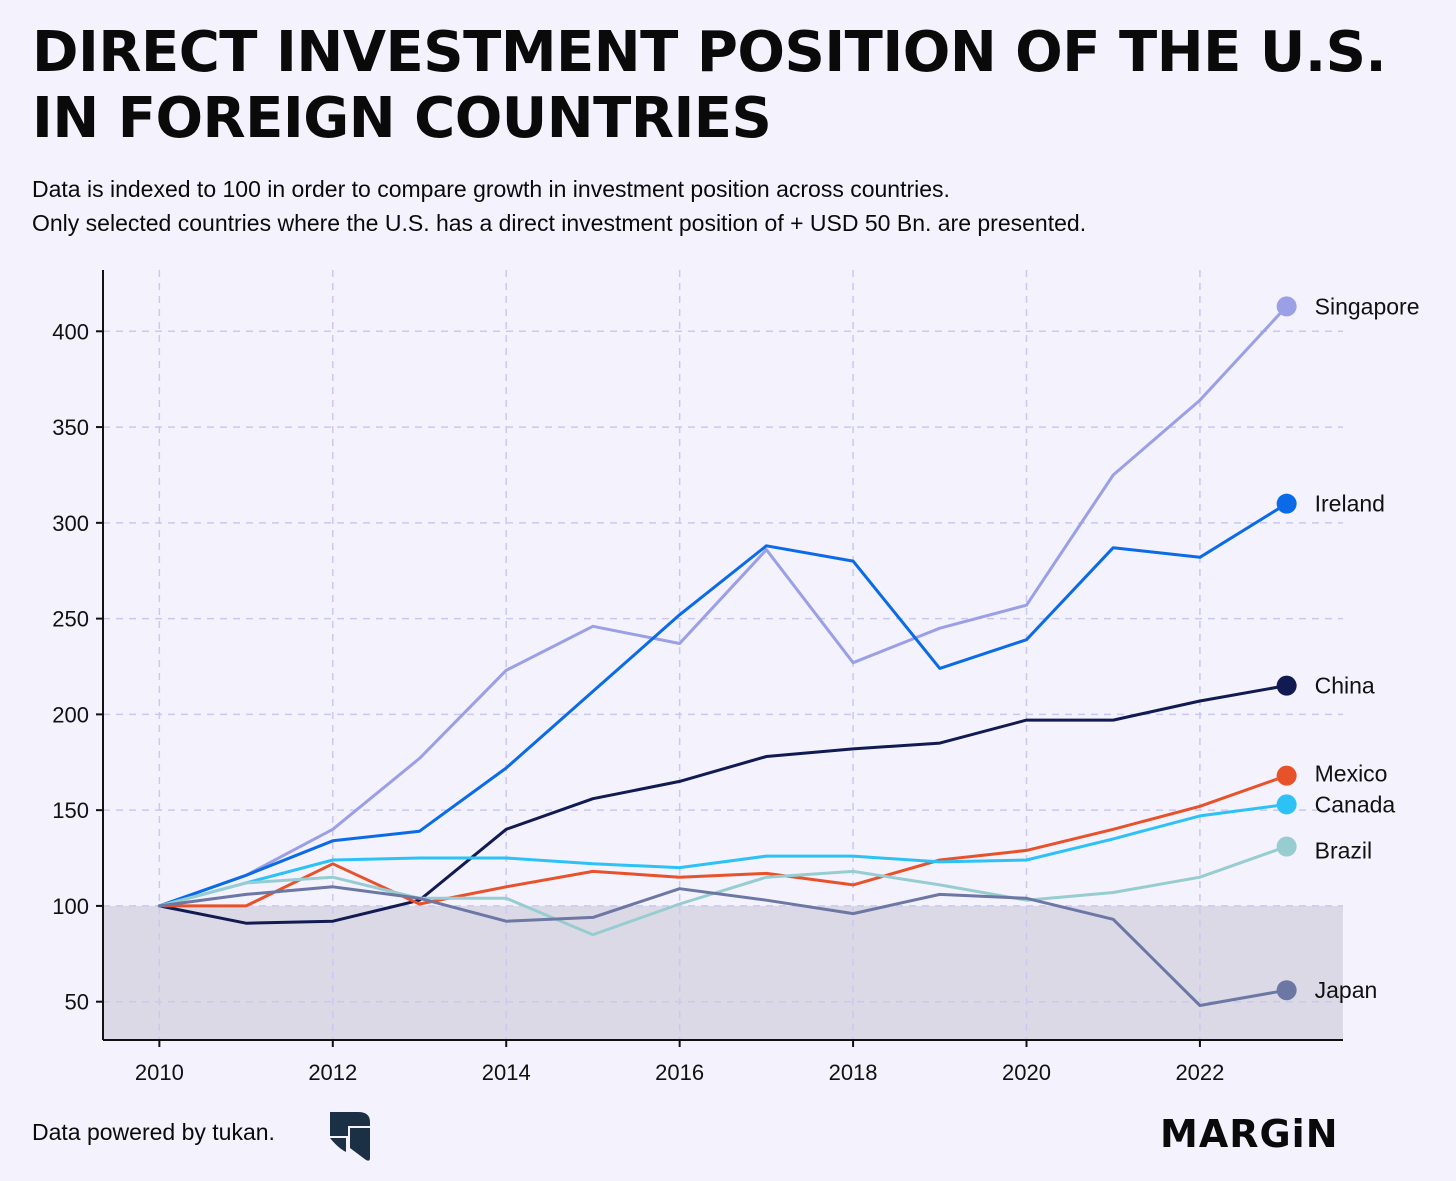 This screenshot has height=1181, width=1456. I want to click on x-tick-label: 2014, so click(506, 1072).